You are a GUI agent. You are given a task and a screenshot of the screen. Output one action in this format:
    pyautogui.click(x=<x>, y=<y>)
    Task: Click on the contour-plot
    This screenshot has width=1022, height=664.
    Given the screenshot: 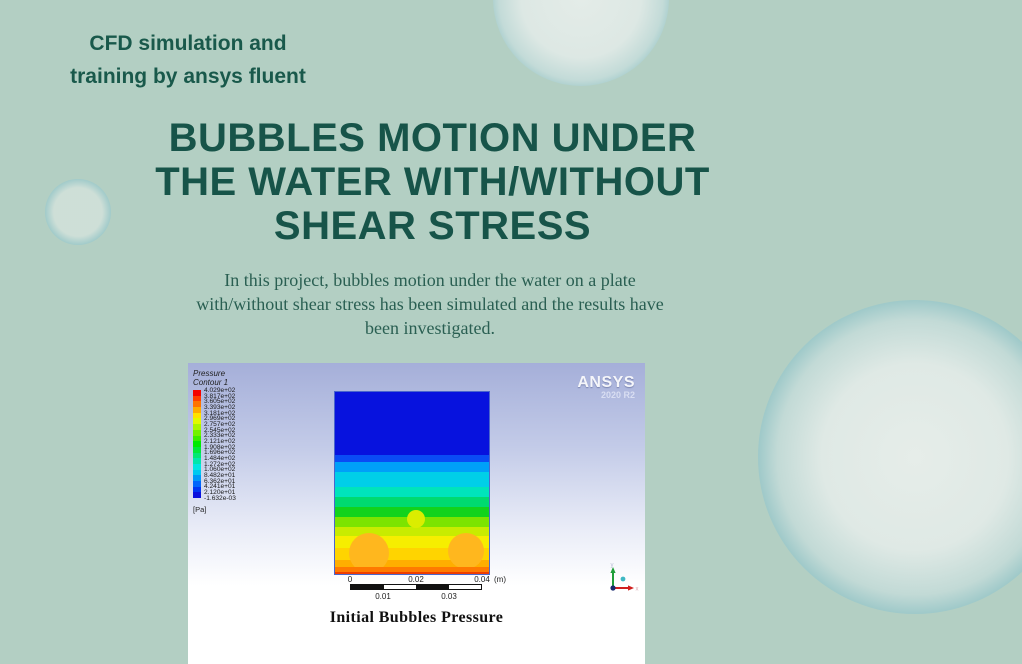 What is the action you would take?
    pyautogui.click(x=412, y=483)
    